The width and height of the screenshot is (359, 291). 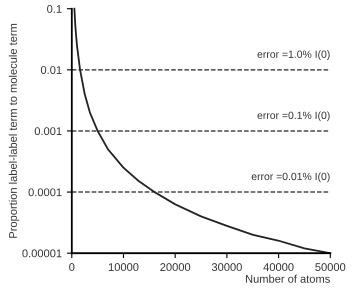 What do you see at coordinates (71, 267) in the screenshot?
I see `x-tick-label: 0` at bounding box center [71, 267].